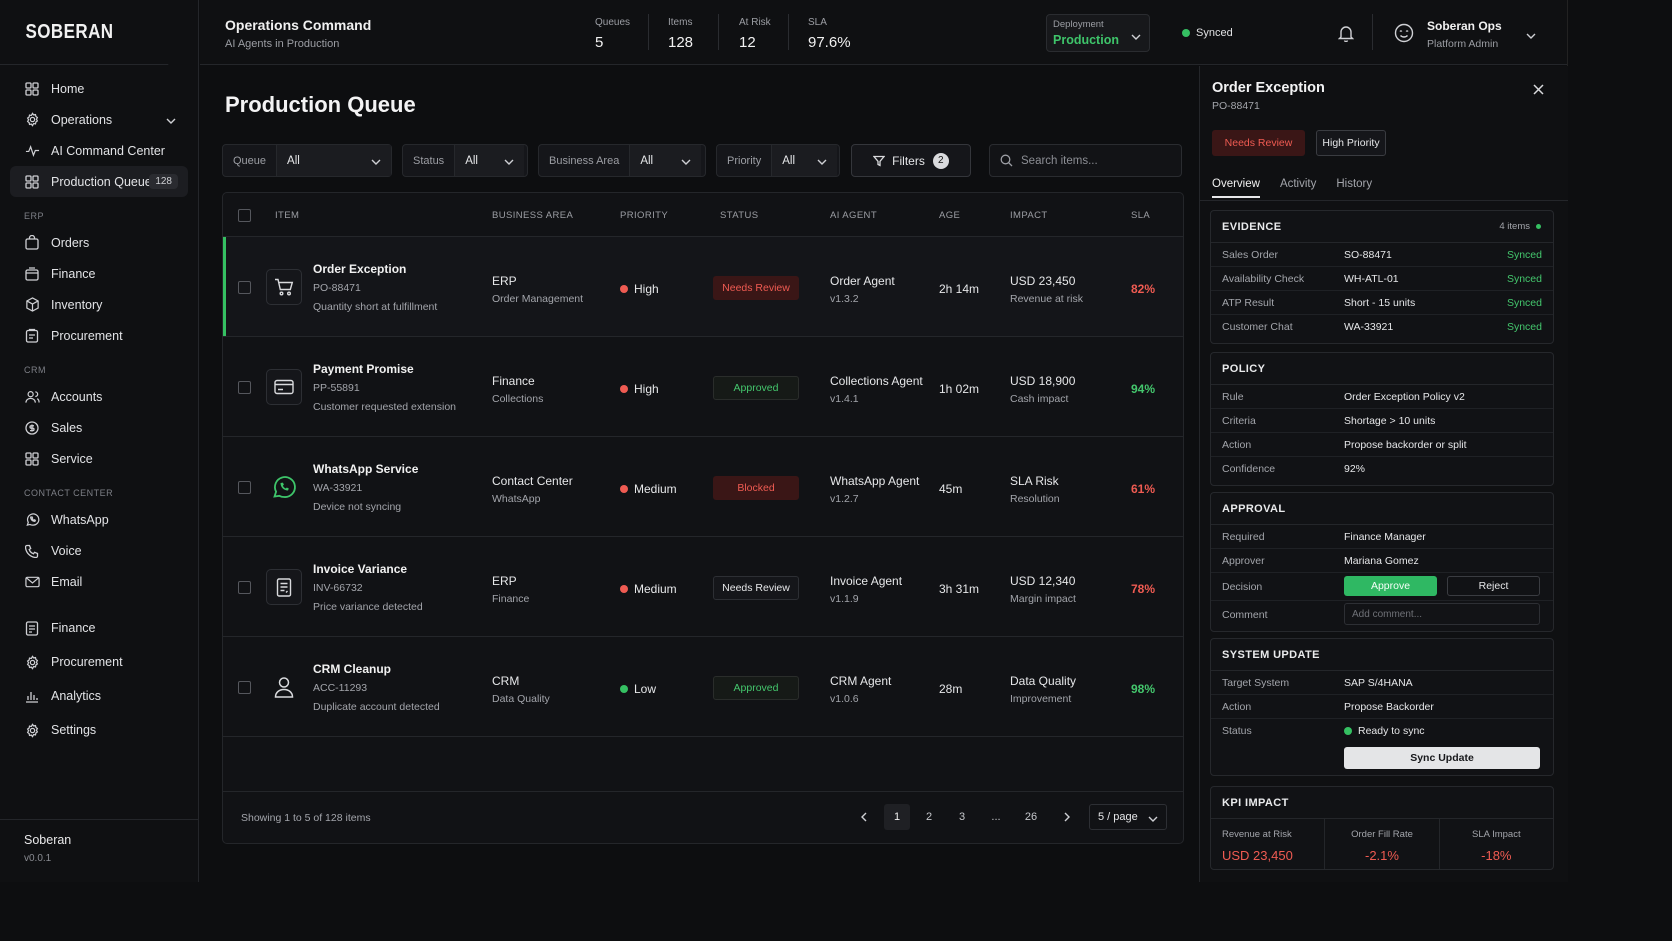 Image resolution: width=1672 pixels, height=941 pixels. Describe the element at coordinates (99, 335) in the screenshot. I see `sidebar-item-procurement: Procurement` at that location.